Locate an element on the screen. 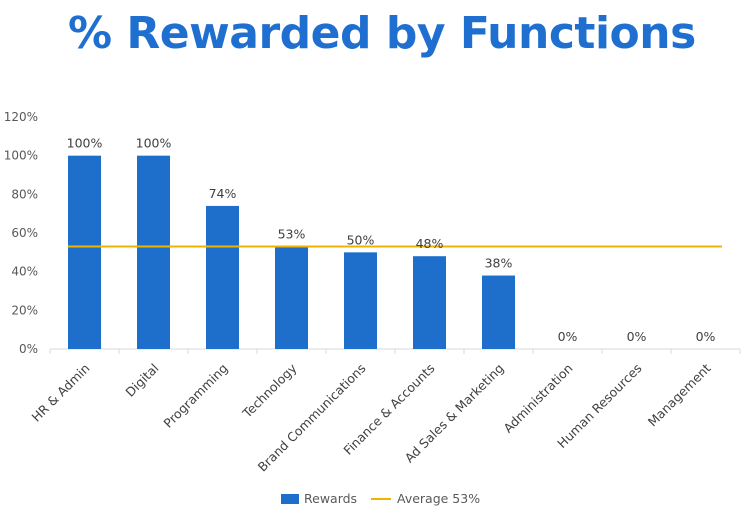  y-axis-ticks: 0% 20% 40% 60% 80% 100% 120% is located at coordinates (21, 233).